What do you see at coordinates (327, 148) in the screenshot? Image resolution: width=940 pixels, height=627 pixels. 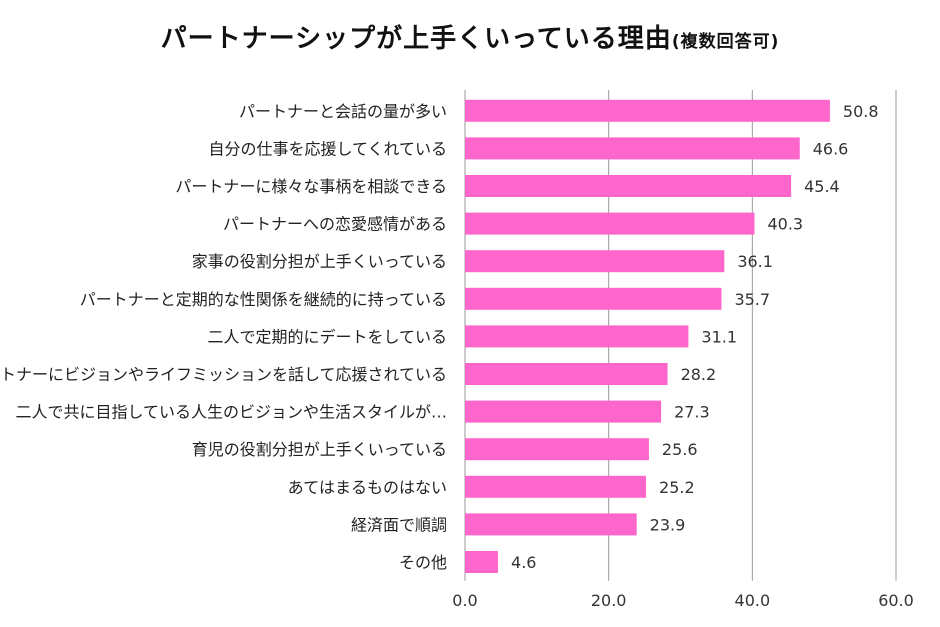 I see `category-label: 自分の仕事を応援してくれている` at bounding box center [327, 148].